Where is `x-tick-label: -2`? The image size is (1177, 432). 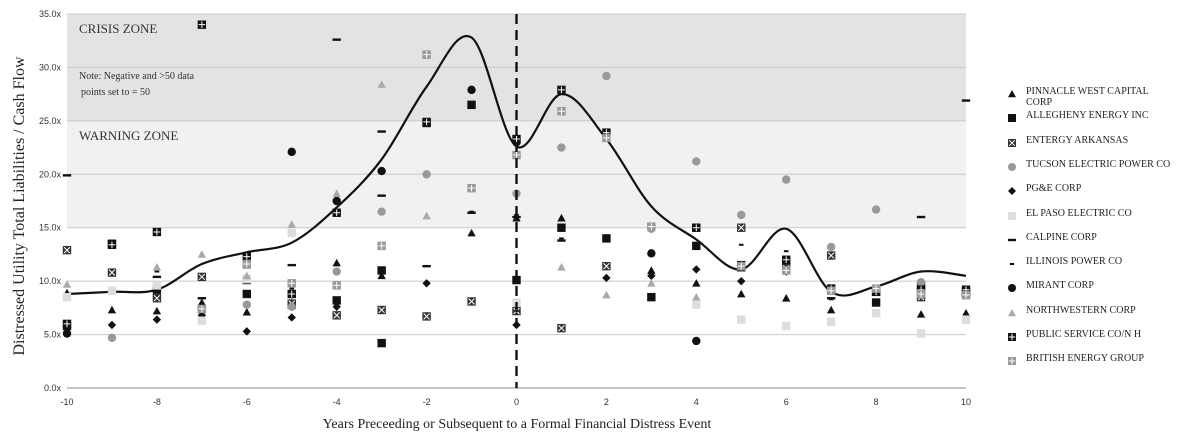 x-tick-label: -2 is located at coordinates (427, 402).